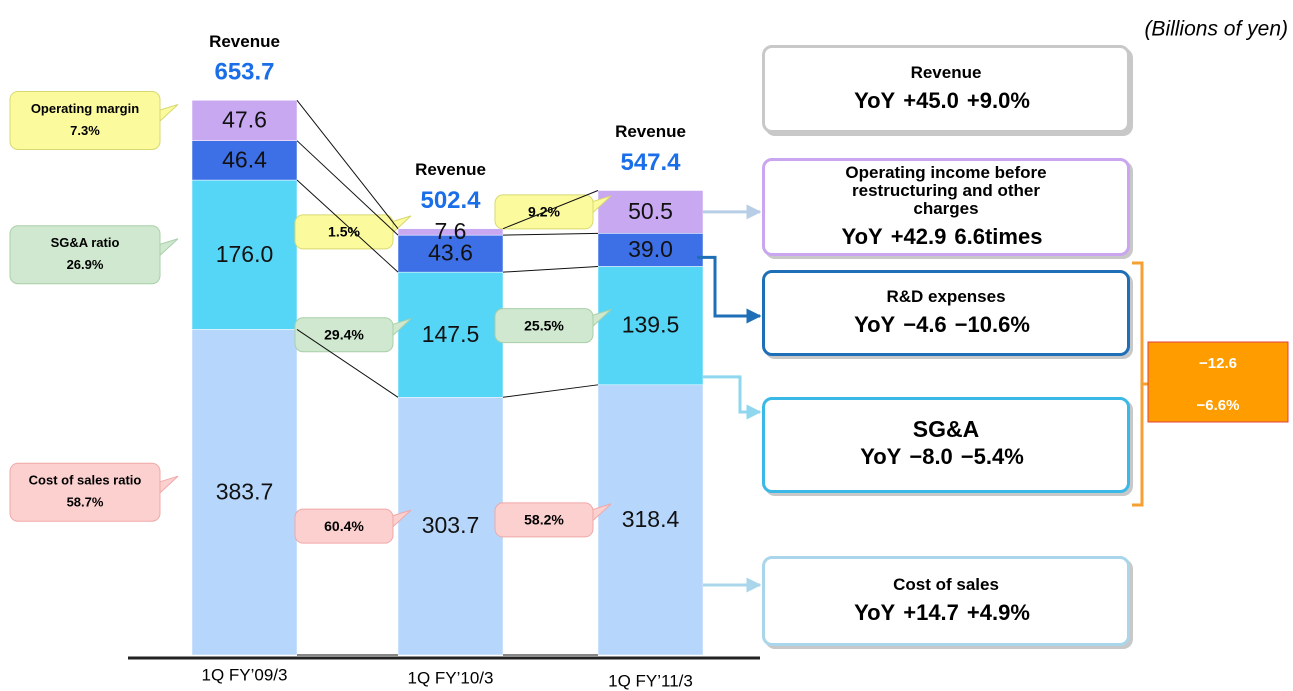 This screenshot has width=1293, height=691. I want to click on yoy-box: Cost of sales YoY +14.7 +4.9%, so click(946, 601).